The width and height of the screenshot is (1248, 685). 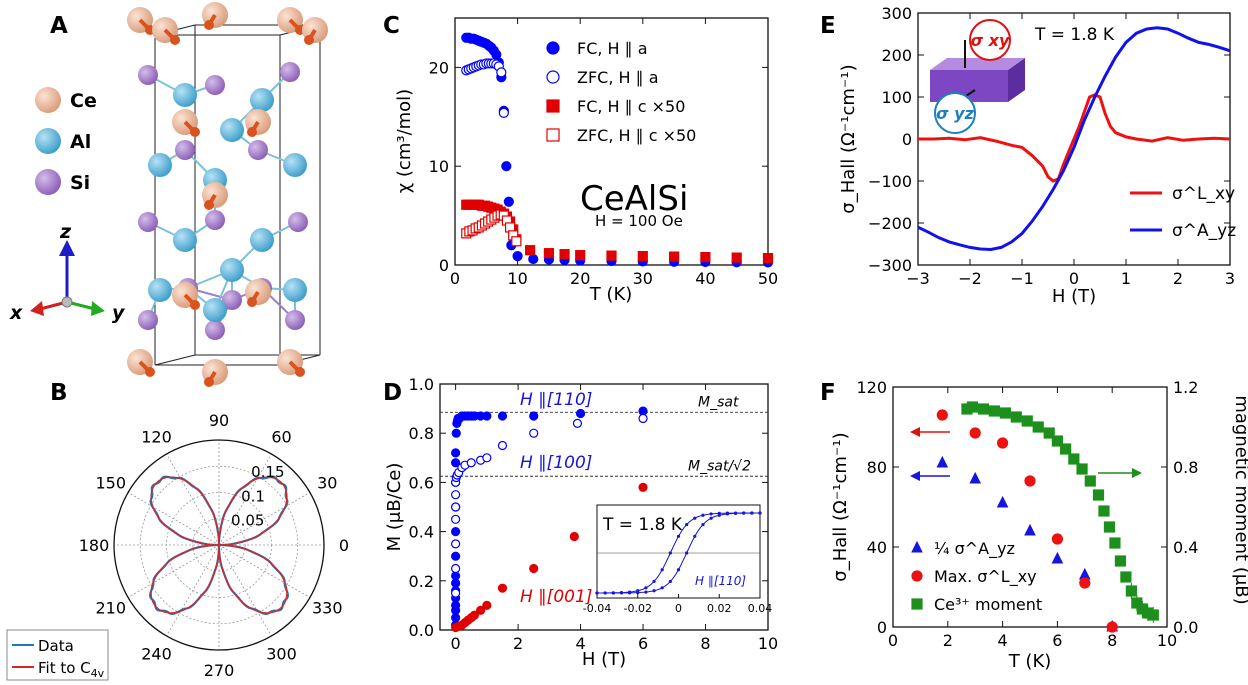 I want to click on x-tick-label: 30, so click(x=643, y=278).